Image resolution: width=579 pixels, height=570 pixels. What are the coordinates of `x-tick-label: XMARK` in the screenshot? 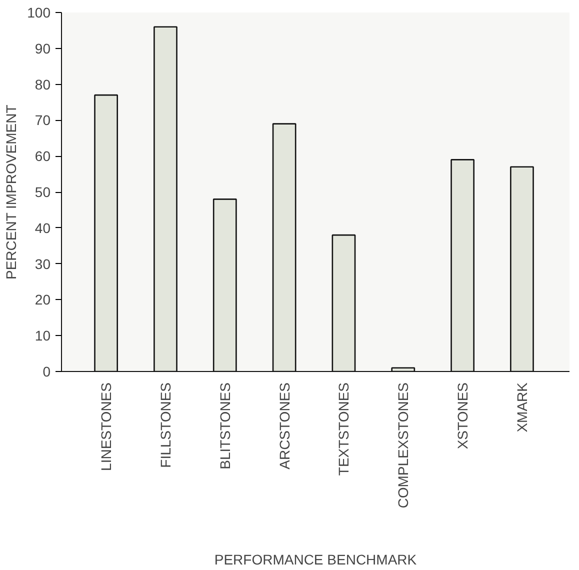 It's located at (522, 407).